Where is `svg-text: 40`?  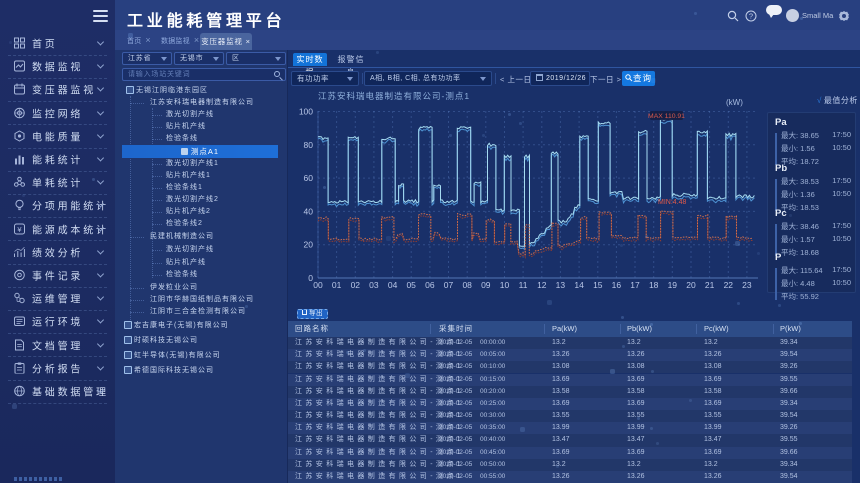 svg-text: 40 is located at coordinates (309, 211).